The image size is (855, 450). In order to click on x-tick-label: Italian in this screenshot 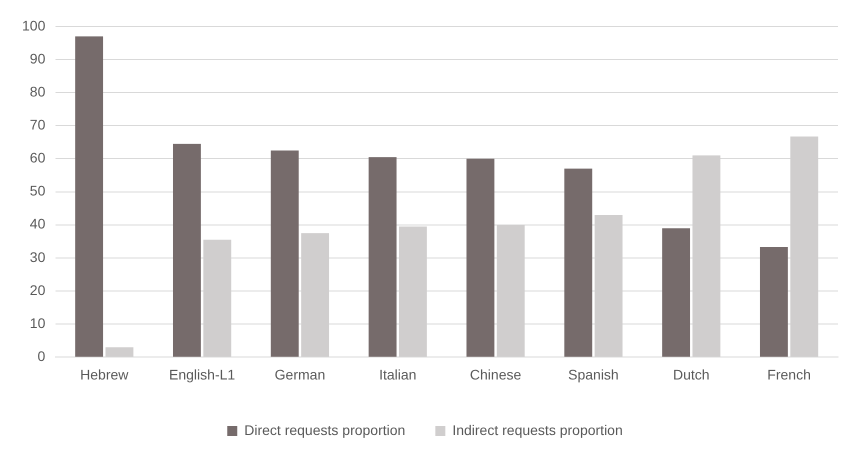, I will do `click(397, 374)`.